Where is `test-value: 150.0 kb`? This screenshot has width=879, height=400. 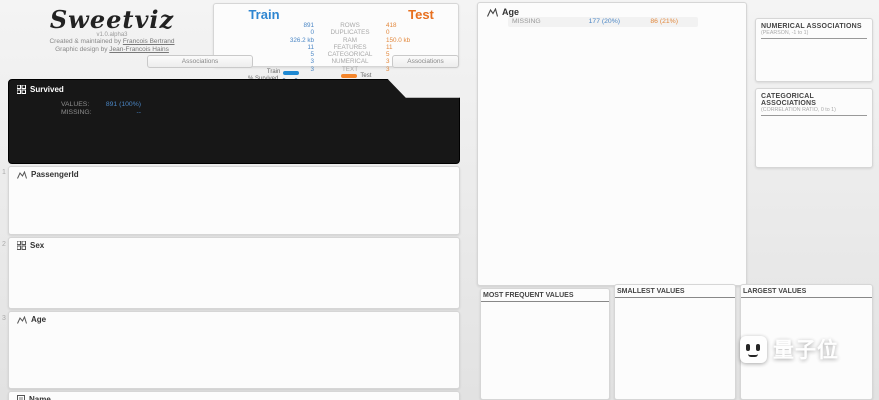
test-value: 150.0 kb is located at coordinates (398, 40).